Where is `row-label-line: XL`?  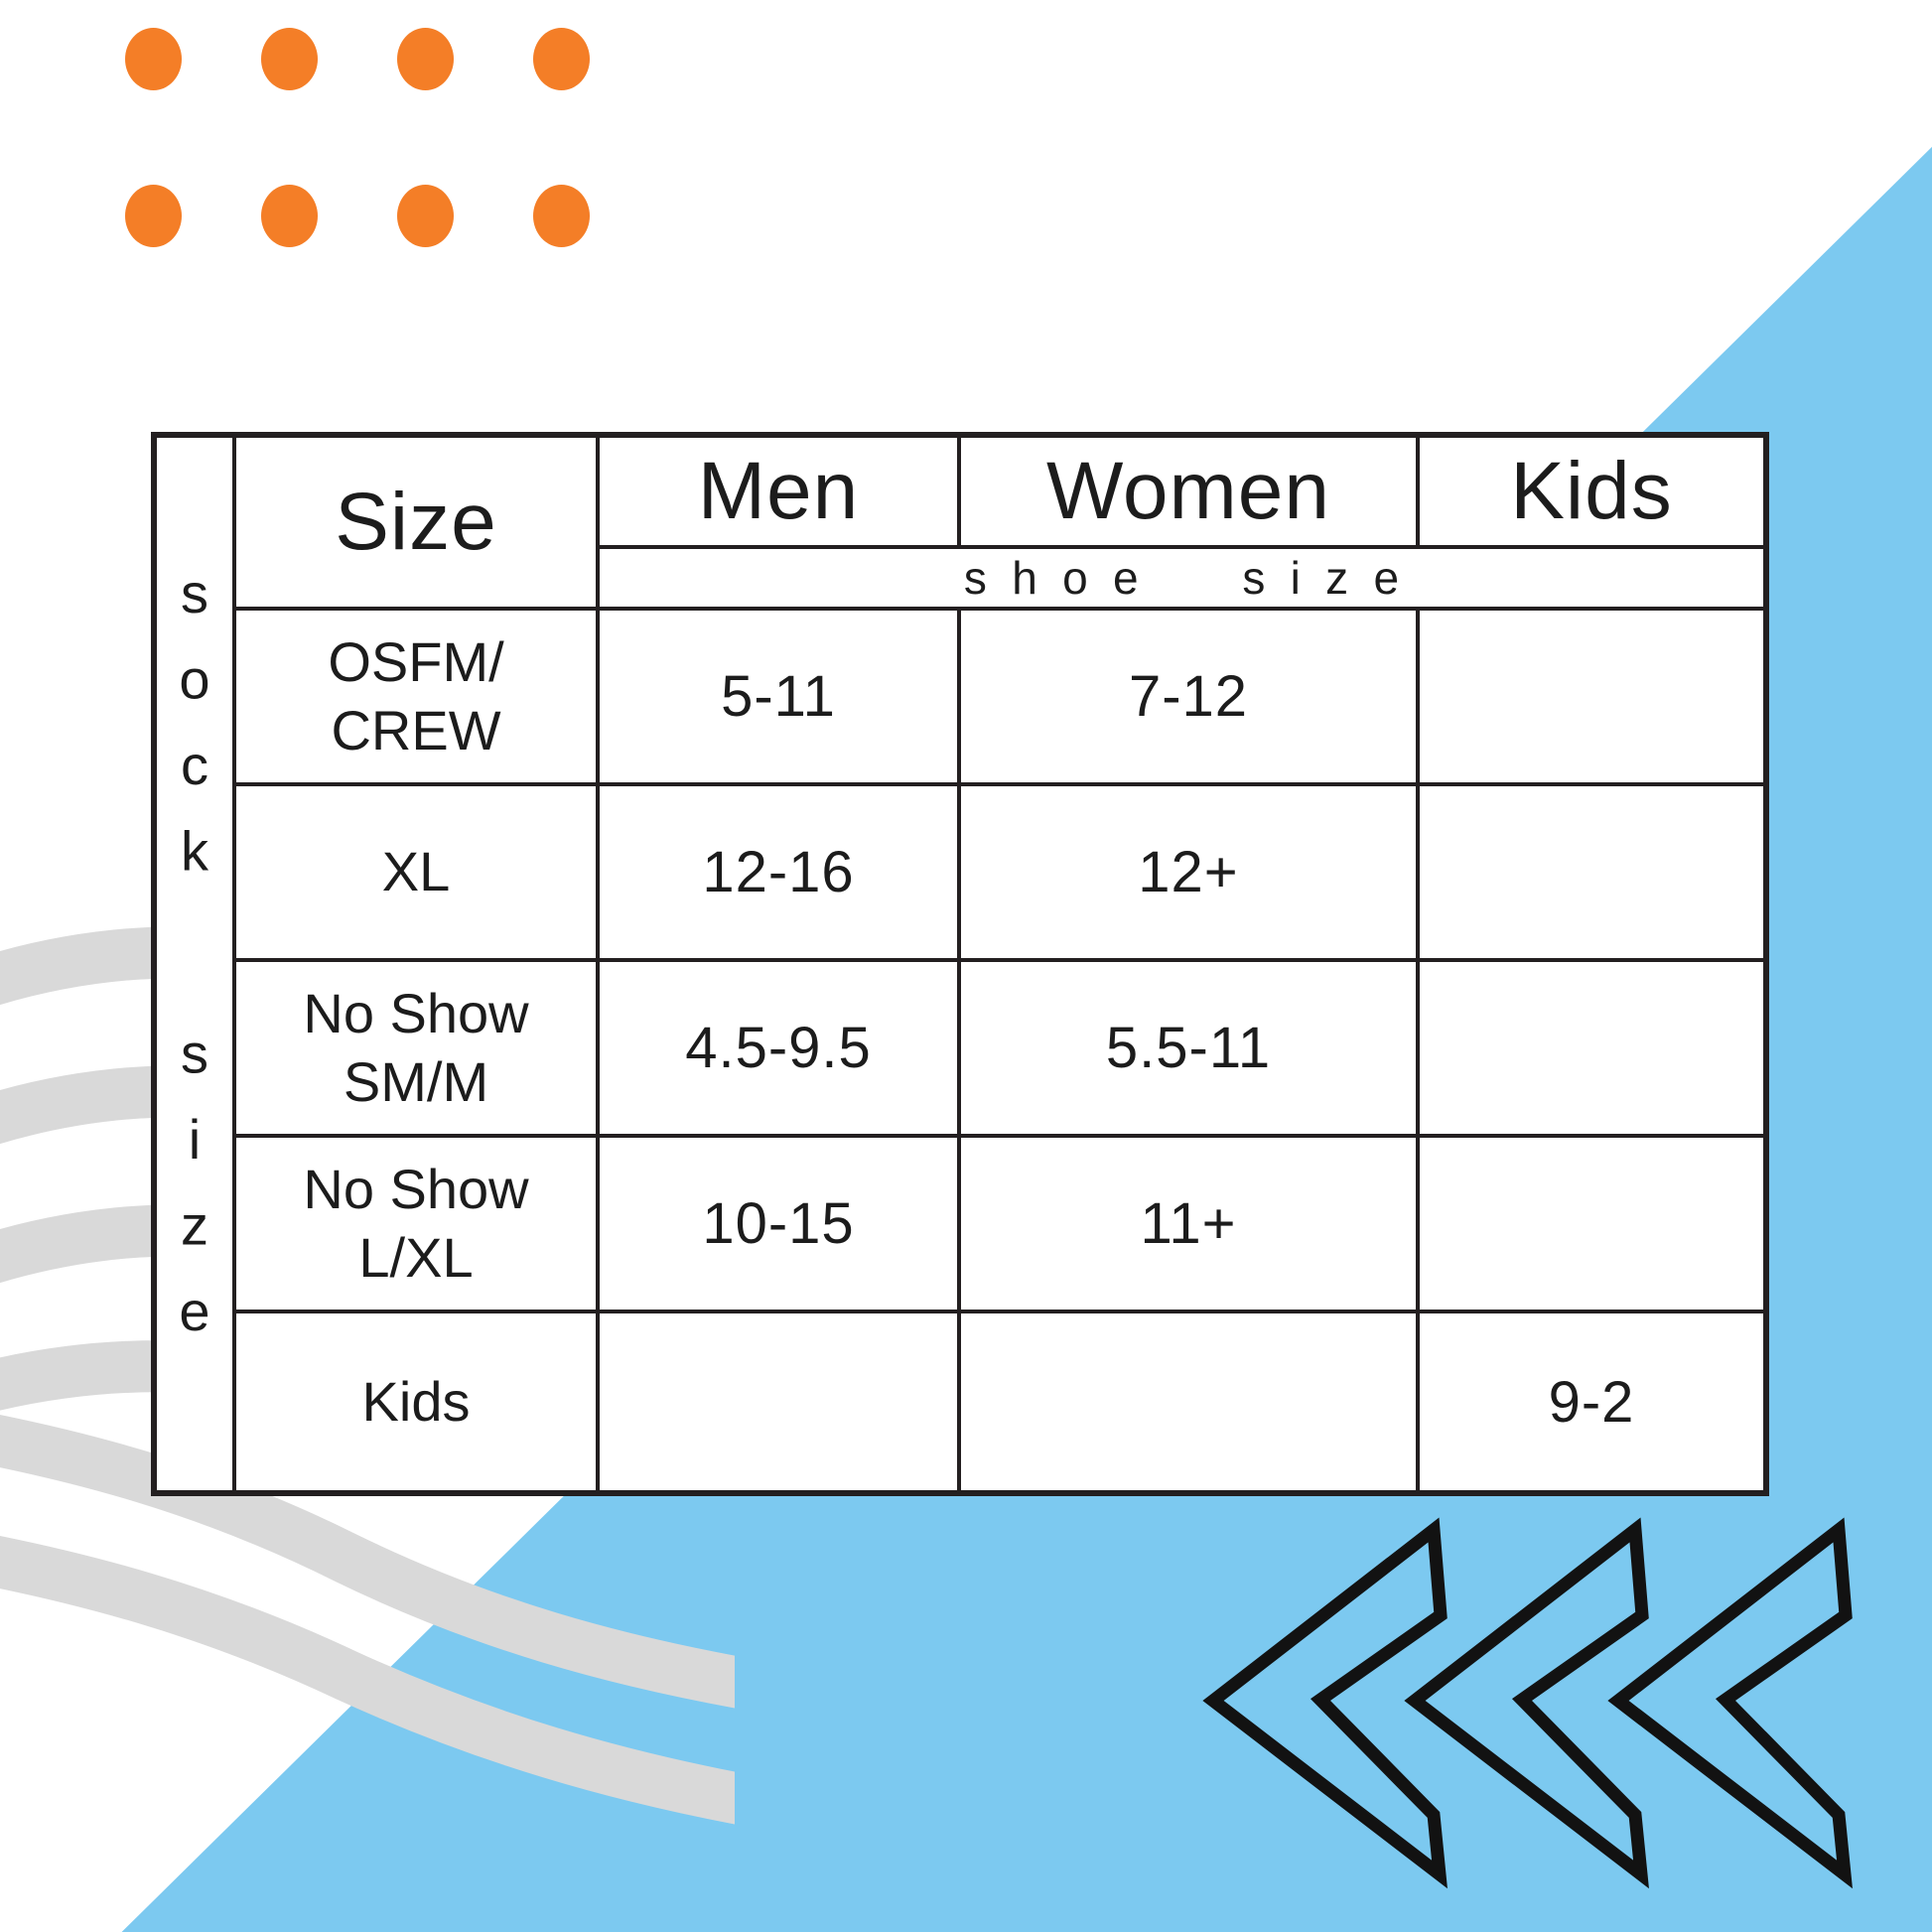
row-label-line: XL is located at coordinates (416, 872).